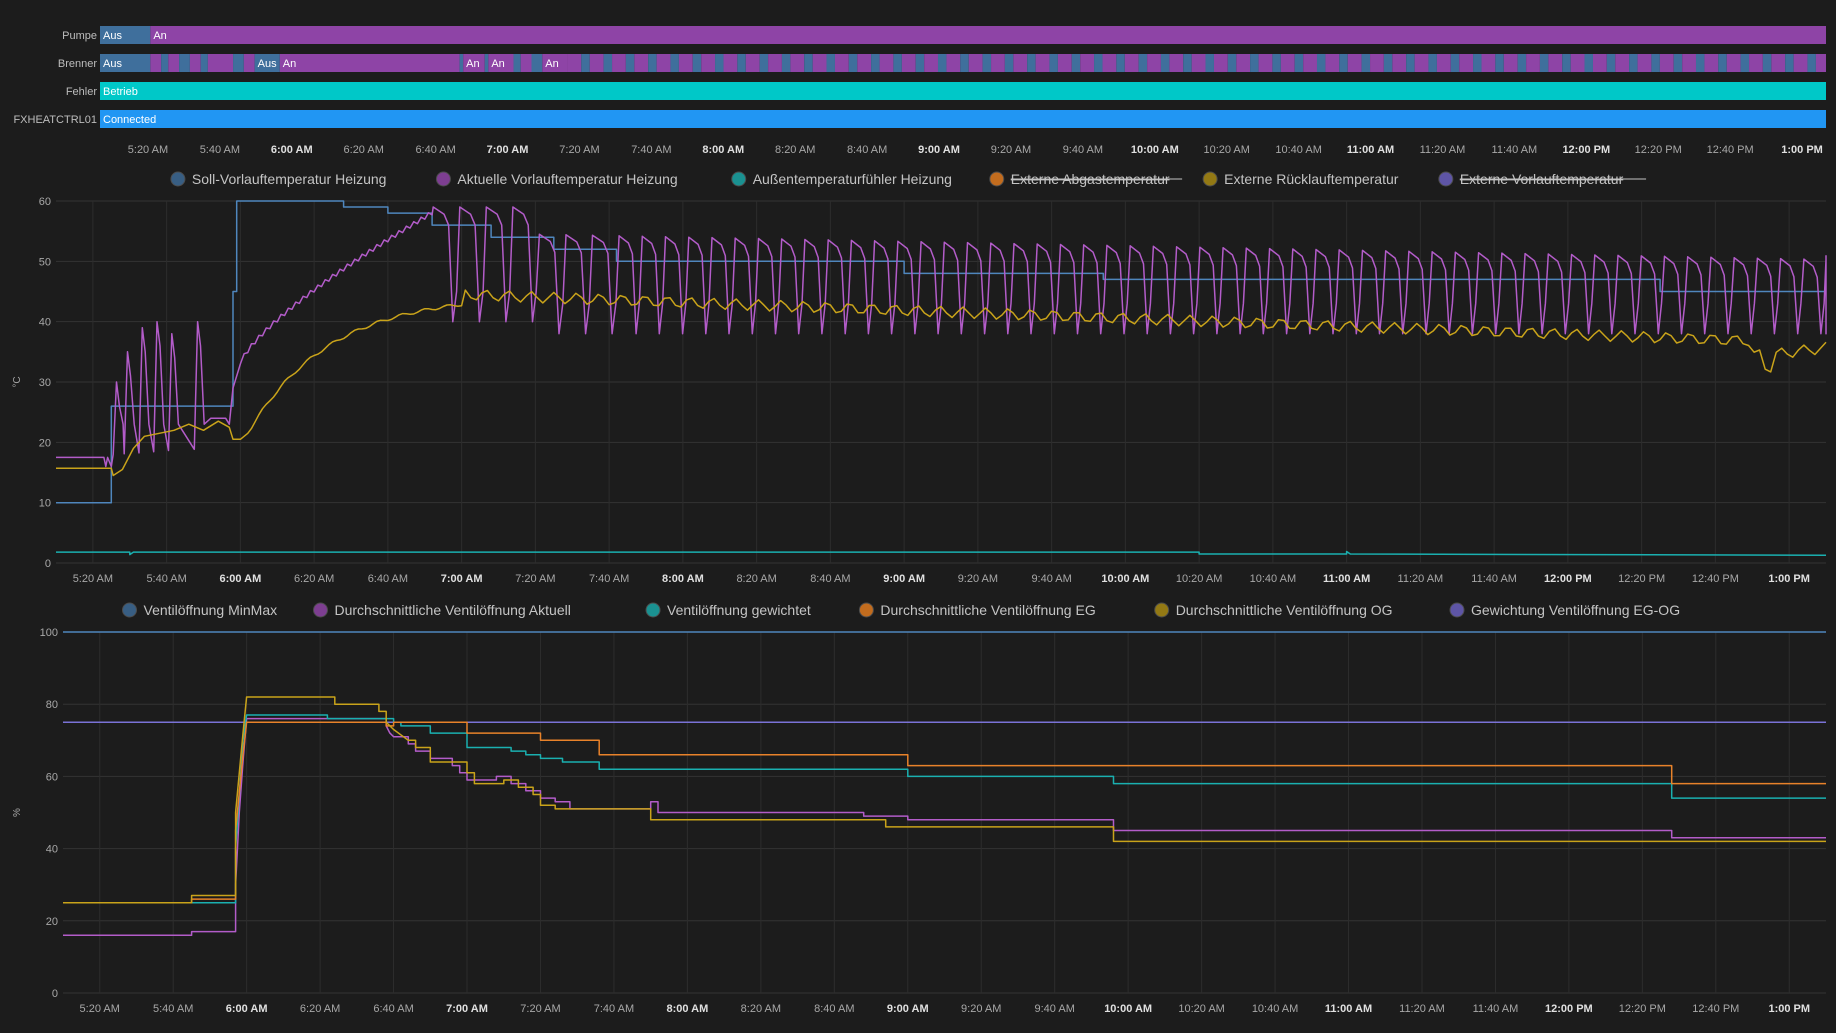 The height and width of the screenshot is (1033, 1836). Describe the element at coordinates (1564, 610) in the screenshot. I see `legend-item-gewichtung-ventil-ffnung-eg-og: Gewichtung Ventilöffnung EG-OG` at that location.